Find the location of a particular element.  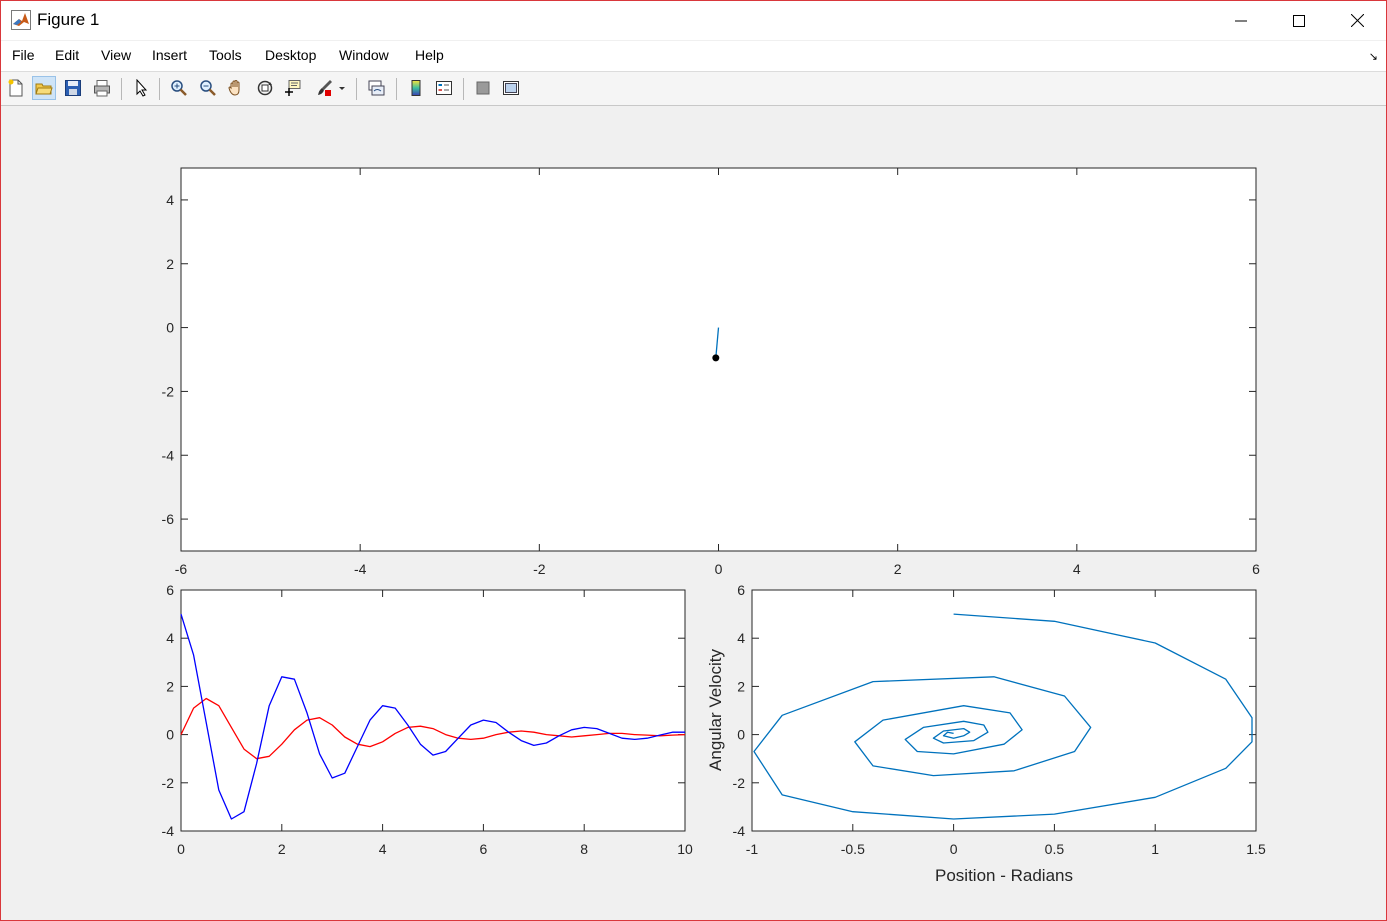

menu-view: View is located at coordinates (116, 55).